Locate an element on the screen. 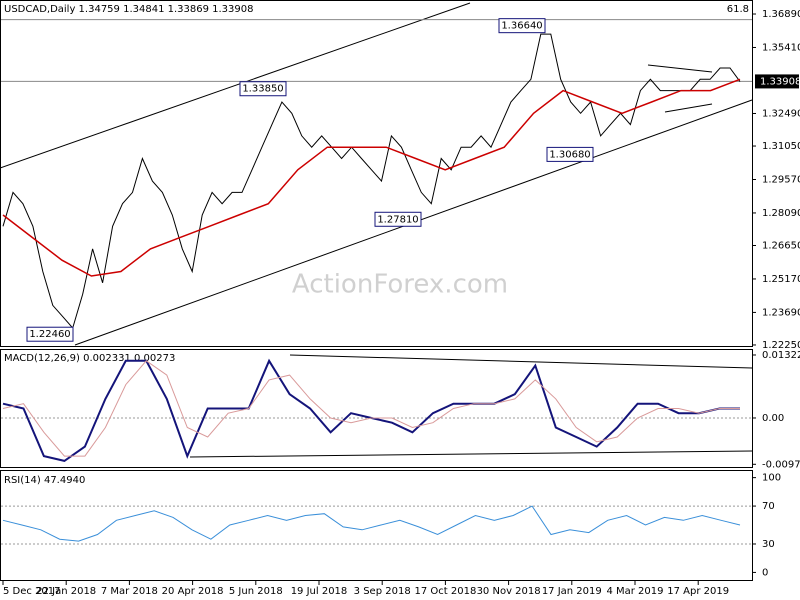 The height and width of the screenshot is (600, 800). x-tick-label: 5 Jun 2018 is located at coordinates (256, 591).